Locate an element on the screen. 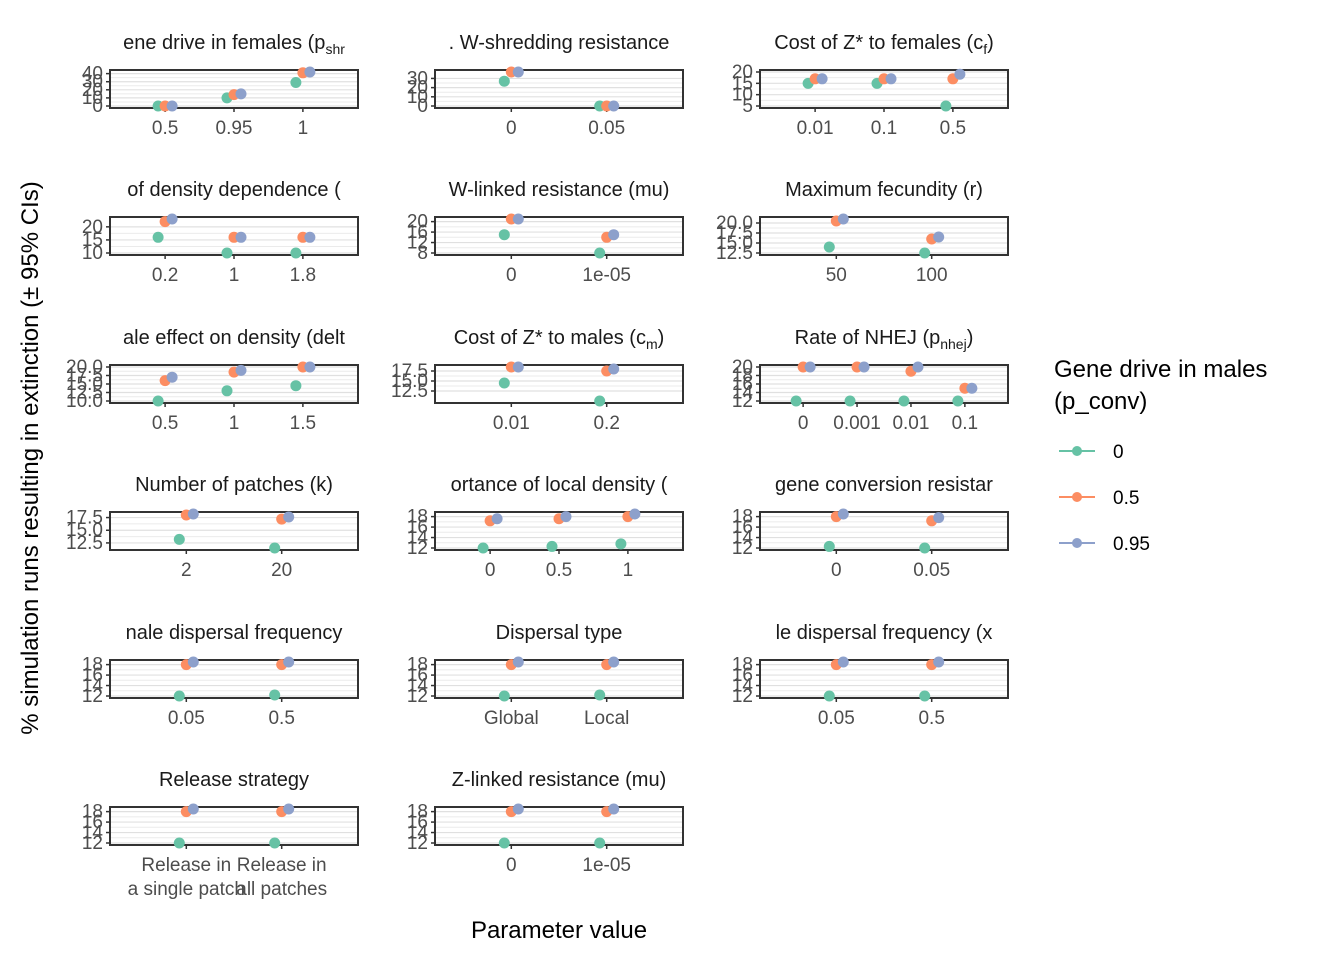 This screenshot has height=960, width=1344. panel-title: Cost of Z* to males (cm) is located at coordinates (559, 339).